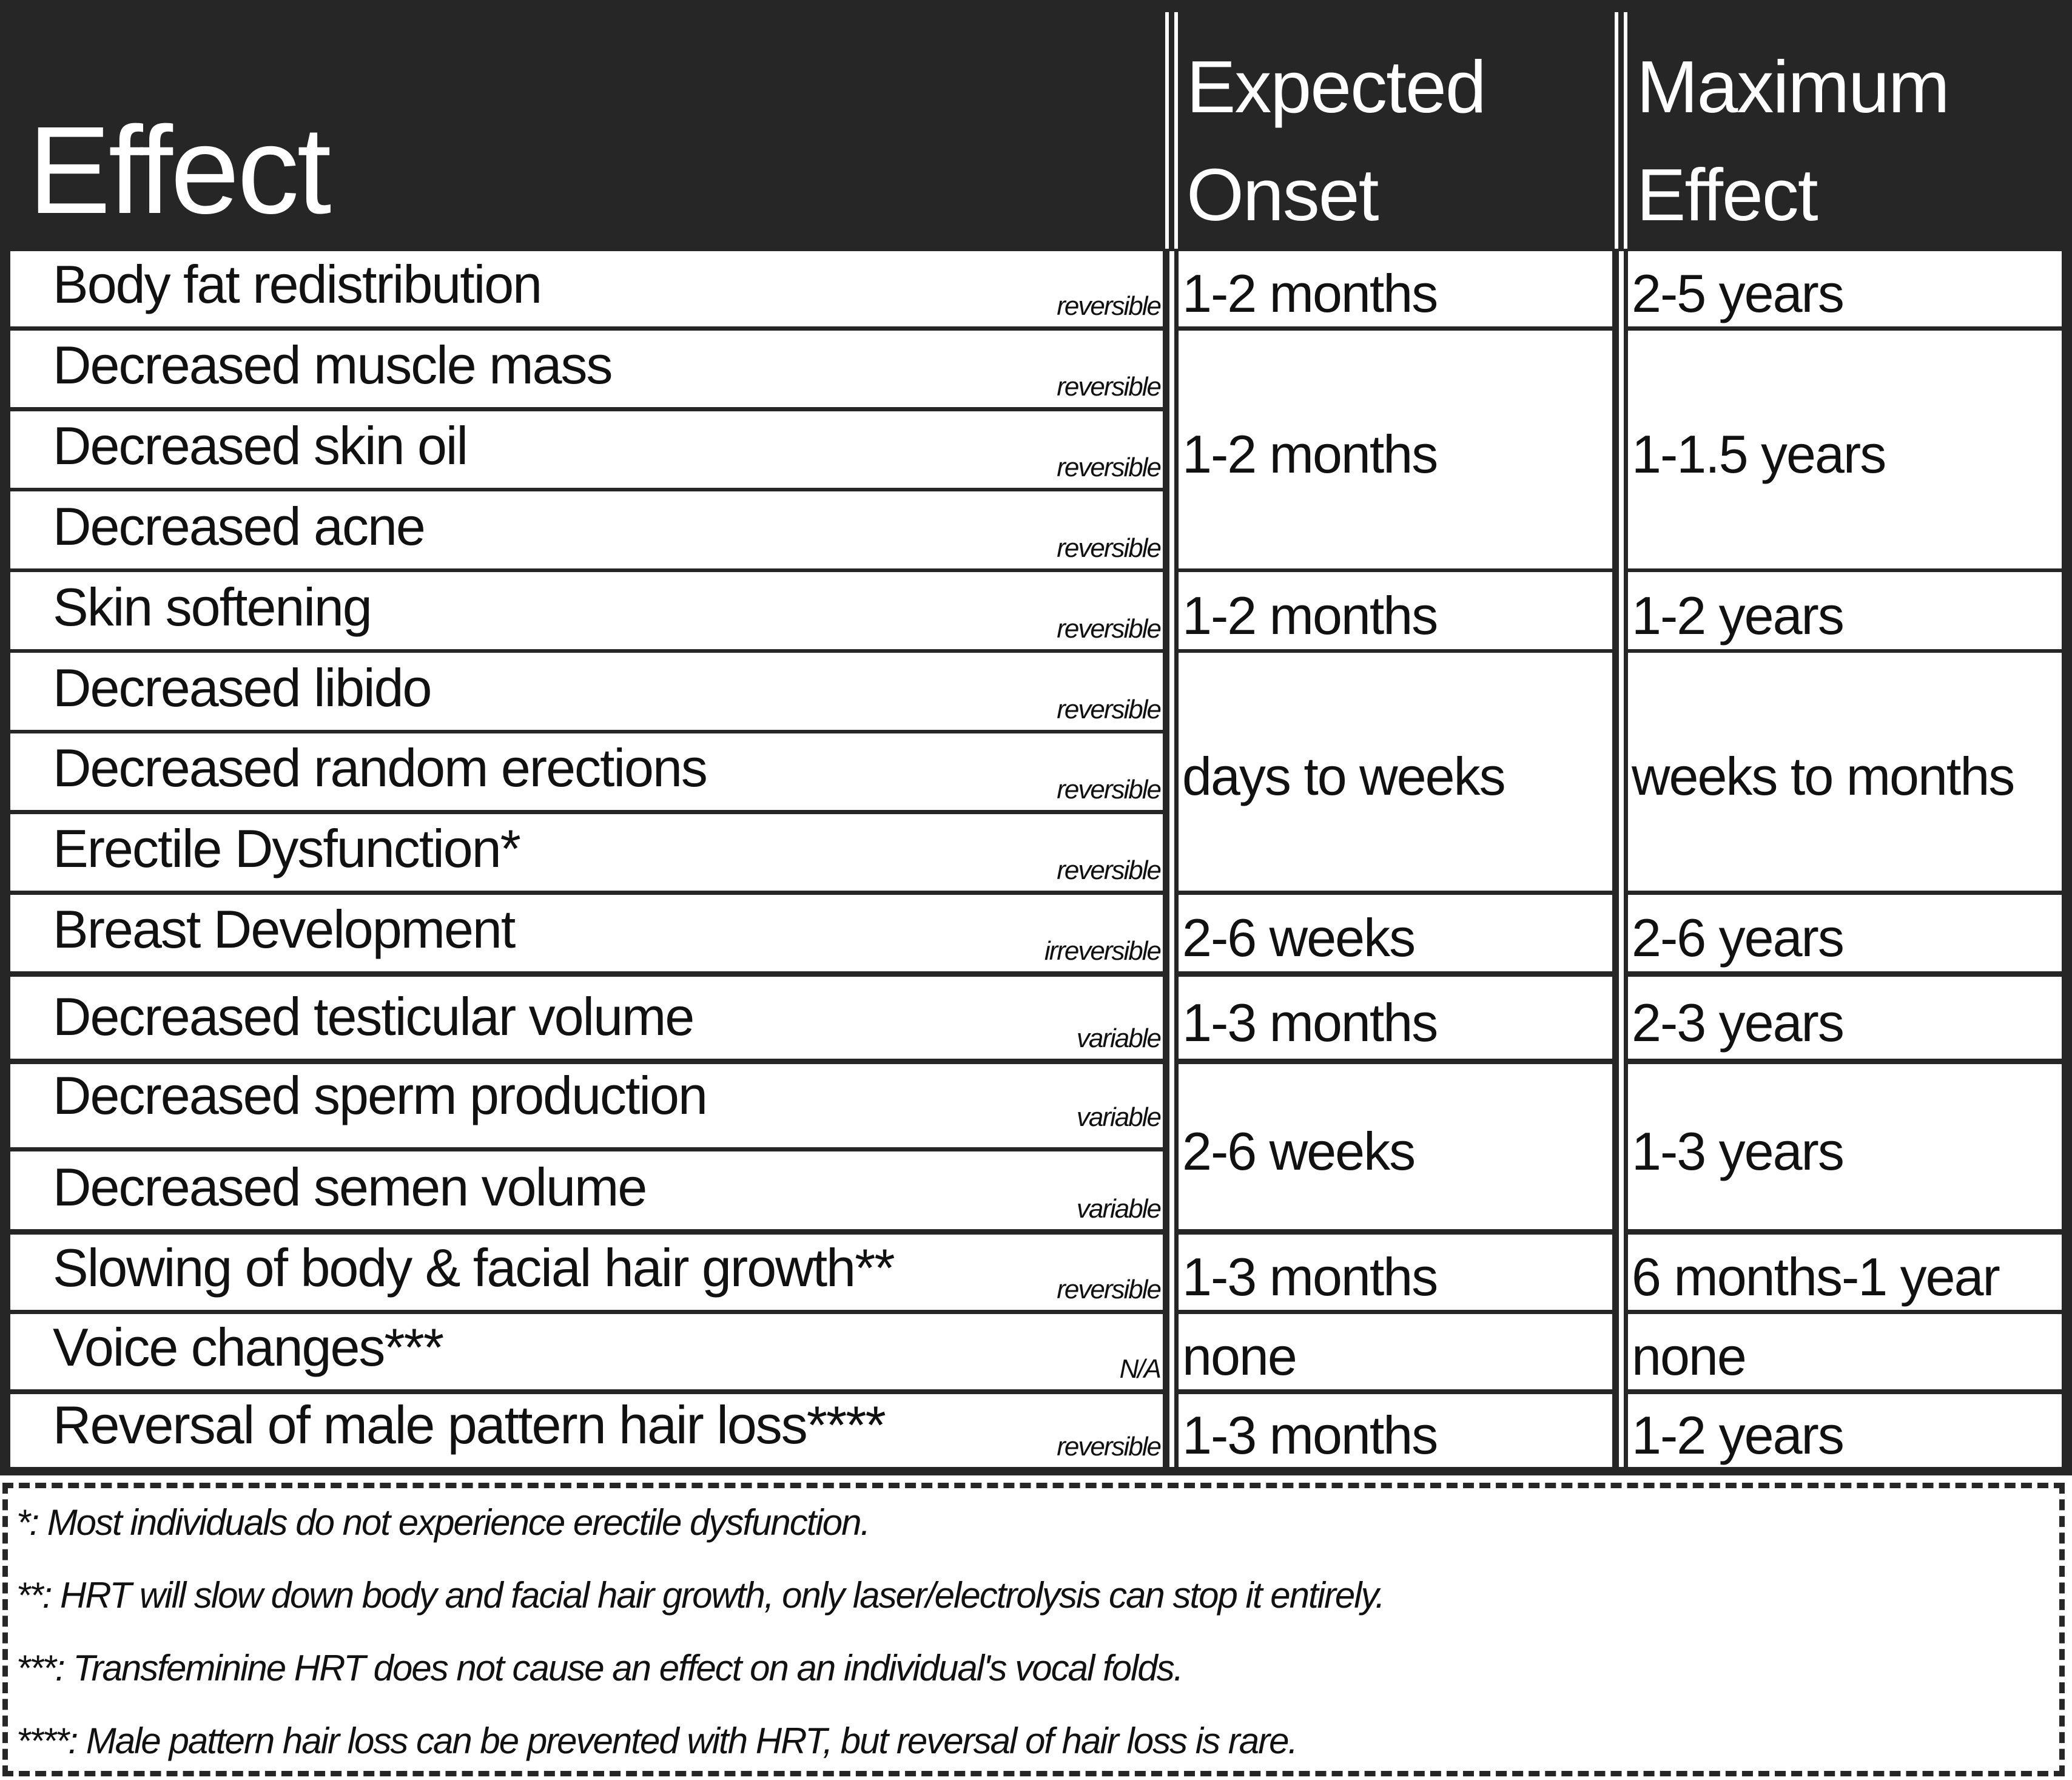  What do you see at coordinates (380, 768) in the screenshot?
I see `effect-name: Decreased random erections` at bounding box center [380, 768].